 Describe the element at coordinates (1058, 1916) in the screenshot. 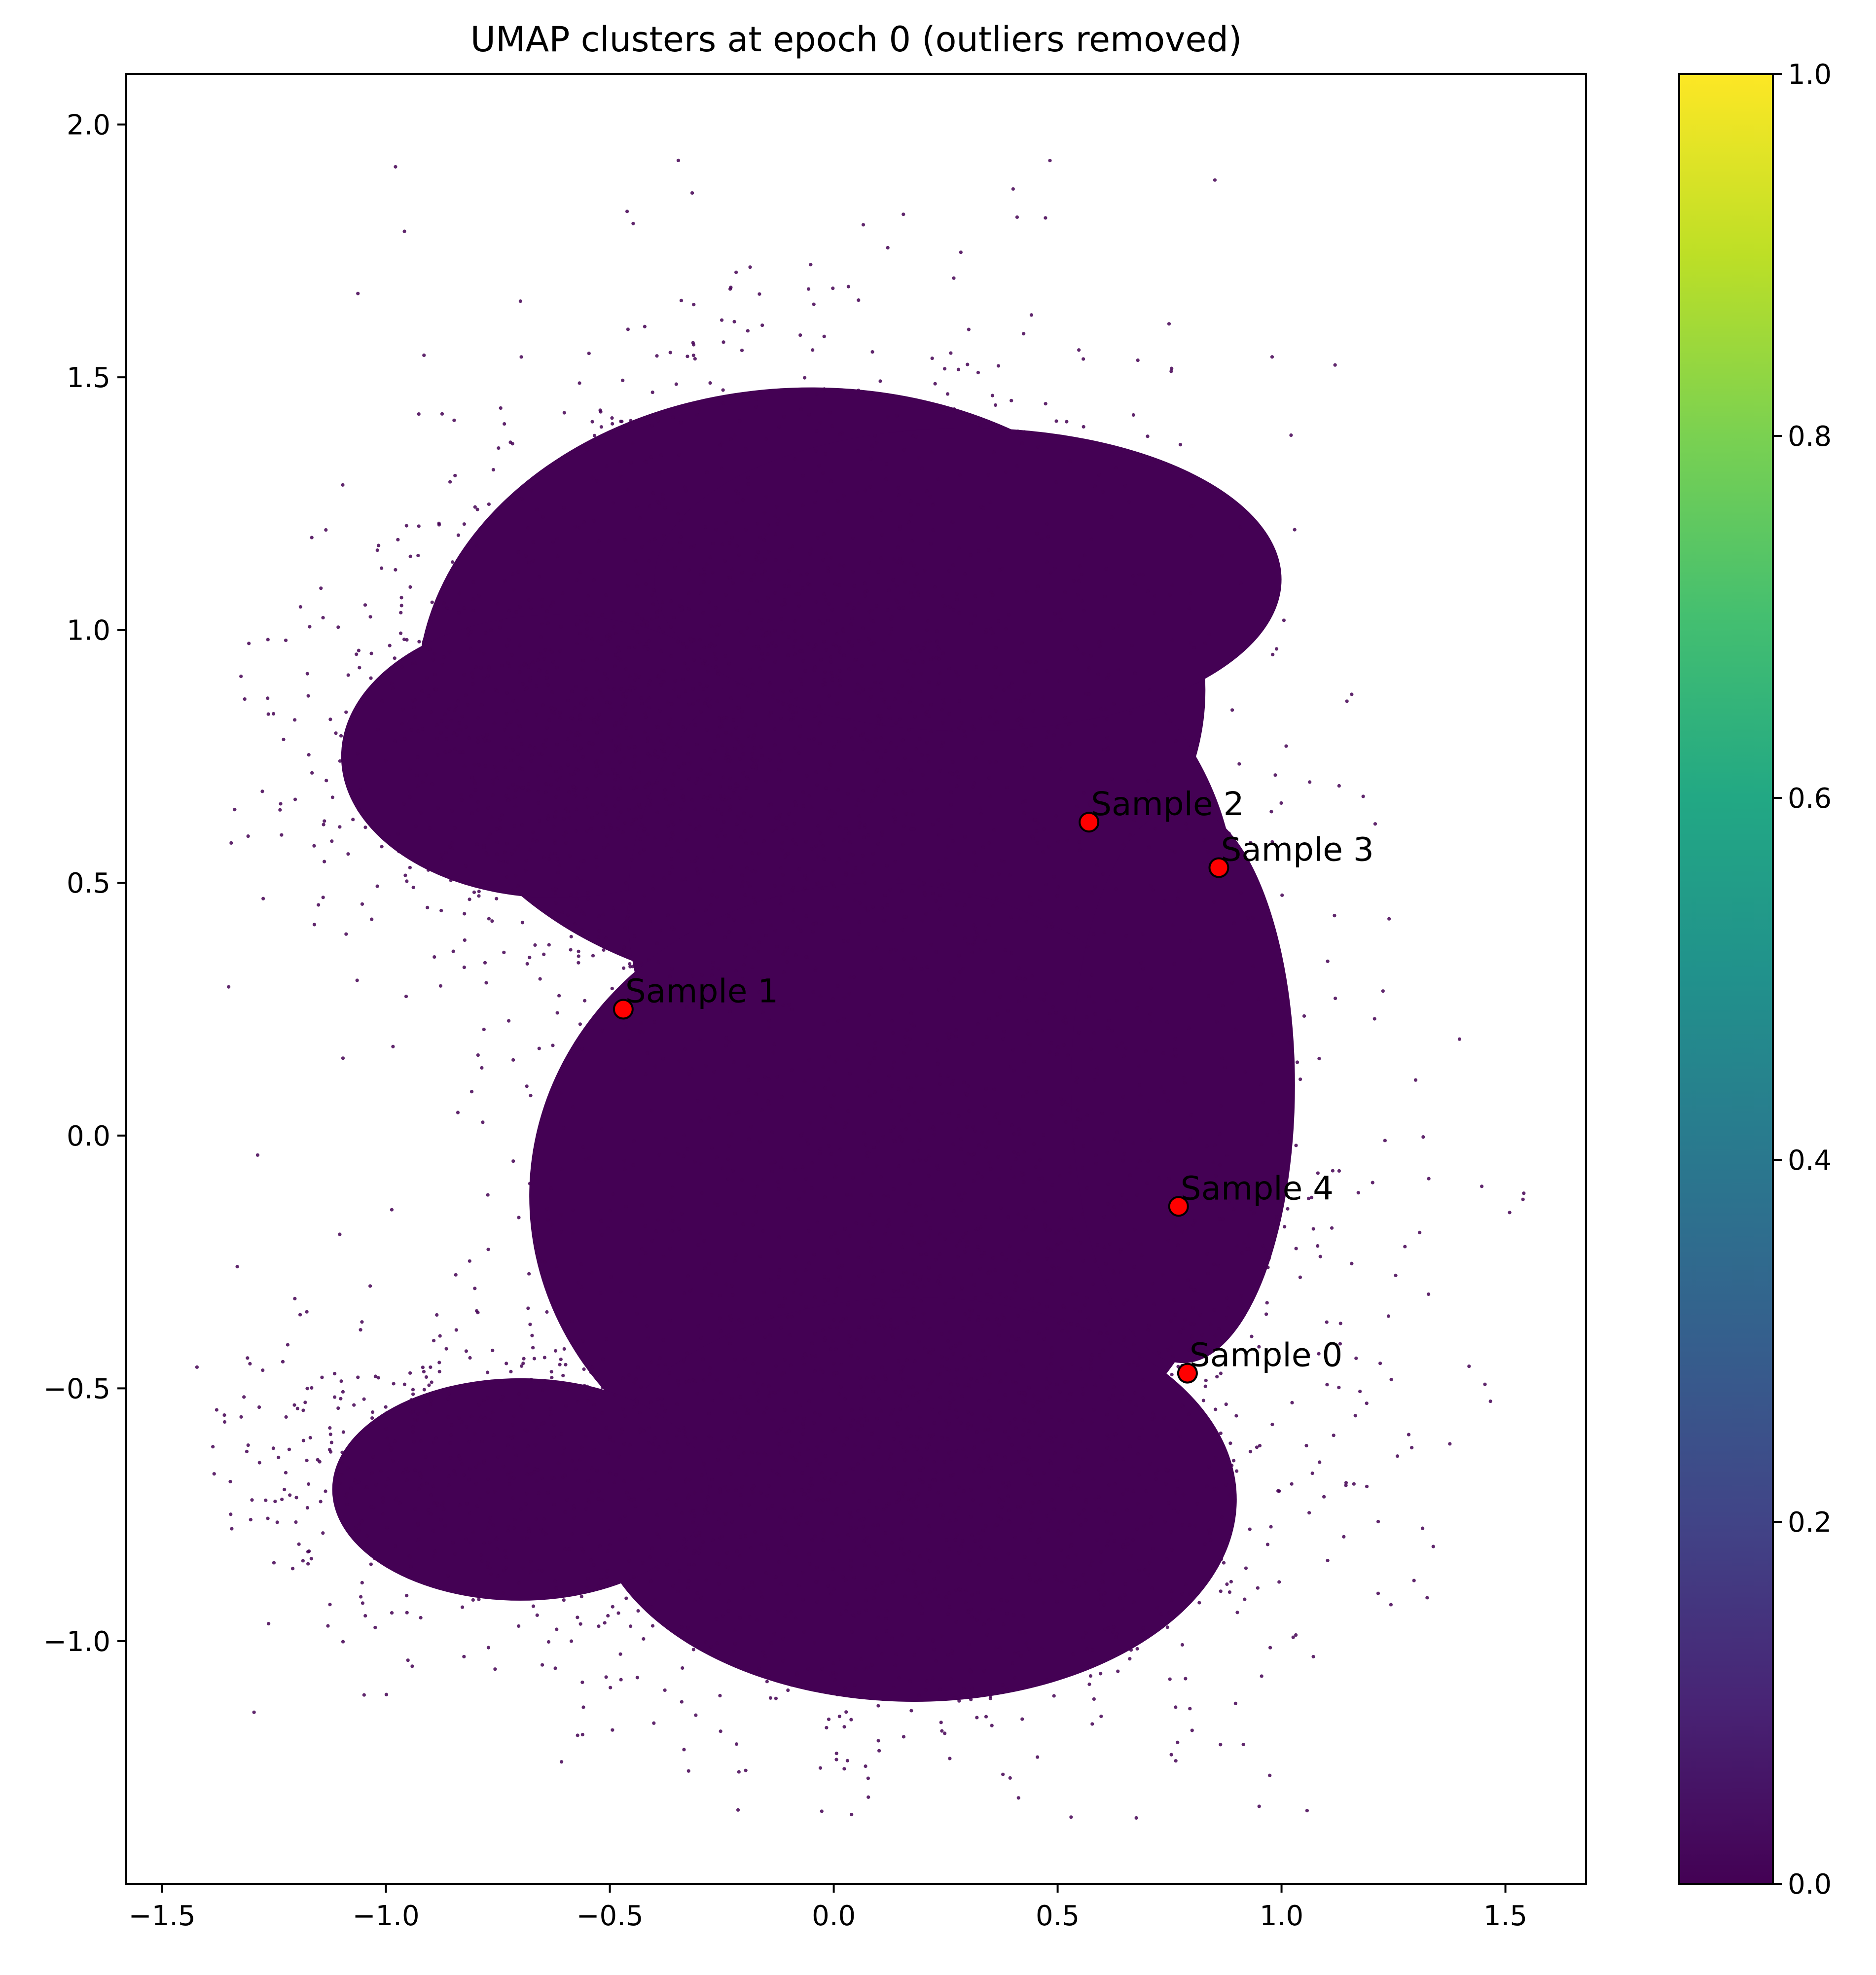

I see `x-tick-label-4: 0.5` at that location.